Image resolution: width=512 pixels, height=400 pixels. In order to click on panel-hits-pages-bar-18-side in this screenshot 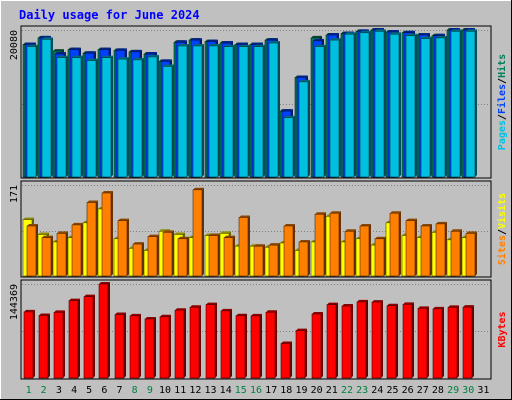, I will do `click(294, 146)`.